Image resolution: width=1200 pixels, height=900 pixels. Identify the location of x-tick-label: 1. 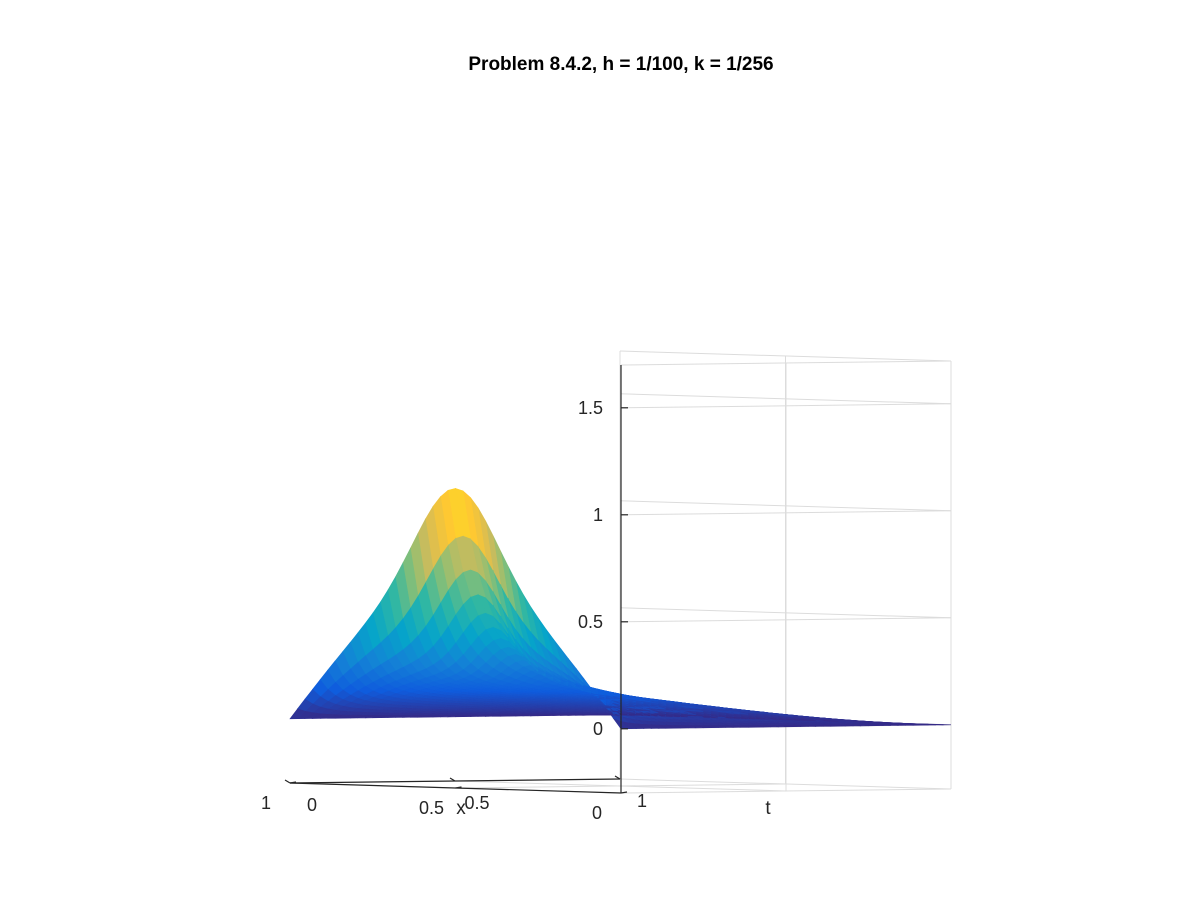
(266, 803).